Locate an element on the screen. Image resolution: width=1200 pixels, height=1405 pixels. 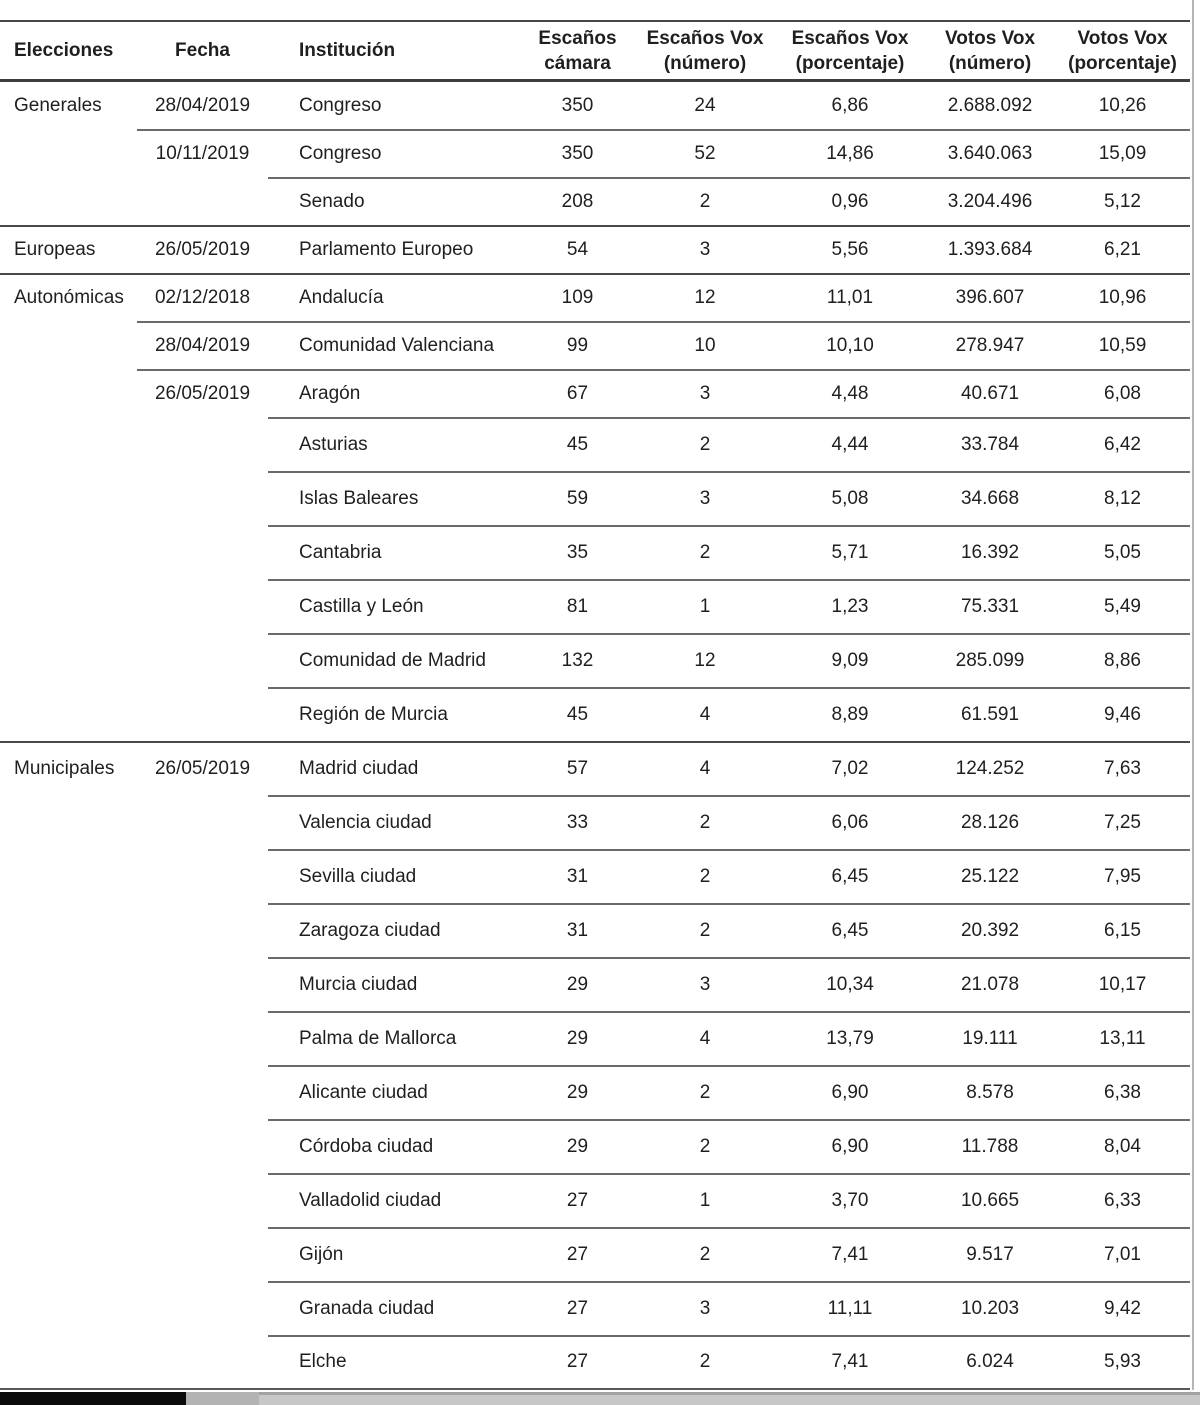
votos-vox-porcentaje-cell: 7,01 is located at coordinates (1122, 1254).